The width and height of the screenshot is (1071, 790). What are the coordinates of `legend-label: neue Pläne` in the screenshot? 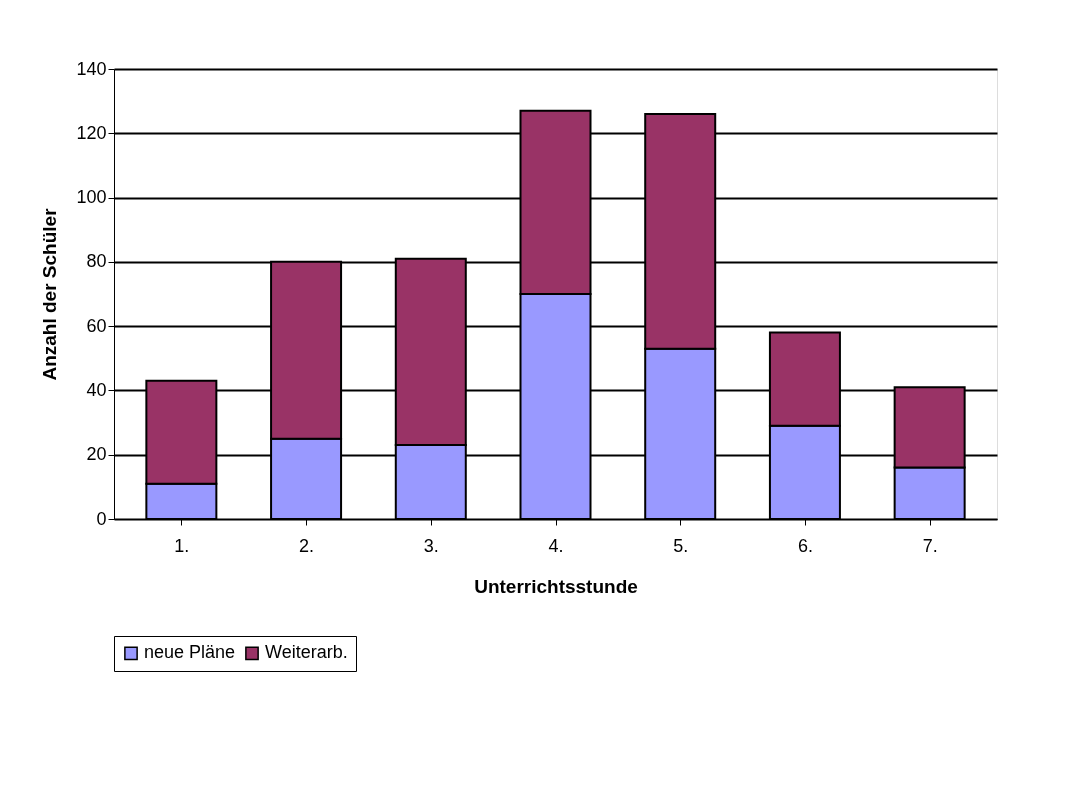 It's located at (190, 652).